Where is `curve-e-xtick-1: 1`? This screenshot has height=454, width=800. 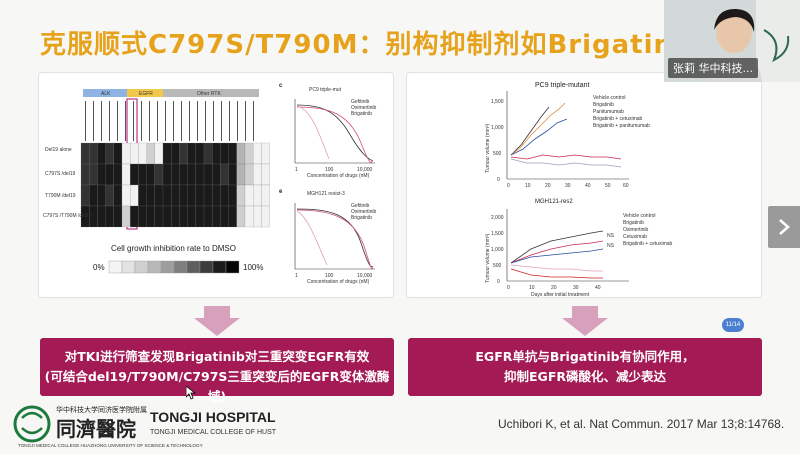
curve-e-xtick-1: 1 is located at coordinates (296, 276).